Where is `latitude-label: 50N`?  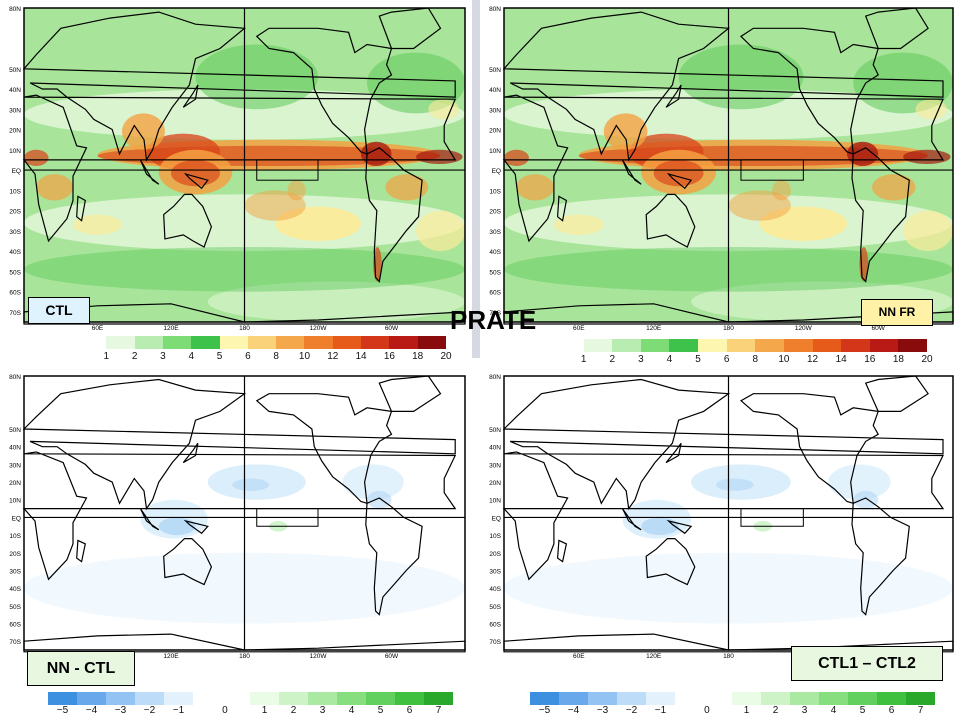
latitude-label: 50N is located at coordinates (495, 70).